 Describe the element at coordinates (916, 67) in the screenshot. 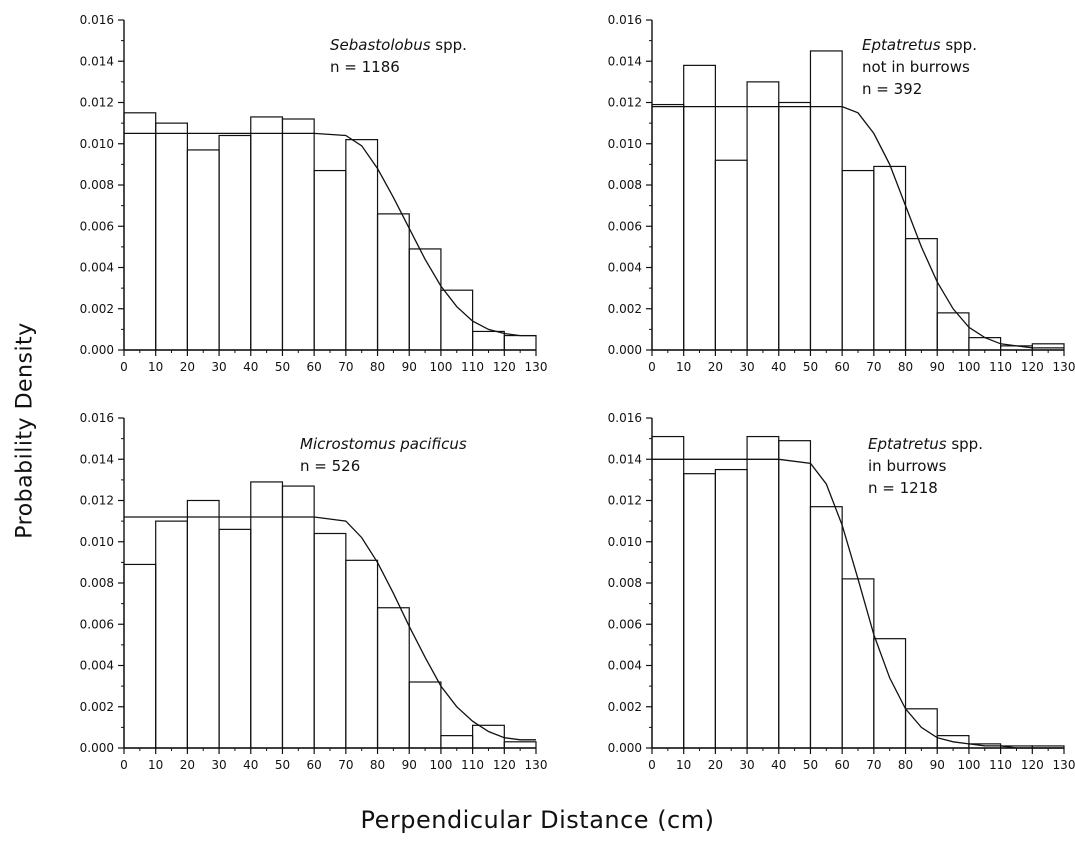

I see `panel-annotation: not in burrows` at that location.